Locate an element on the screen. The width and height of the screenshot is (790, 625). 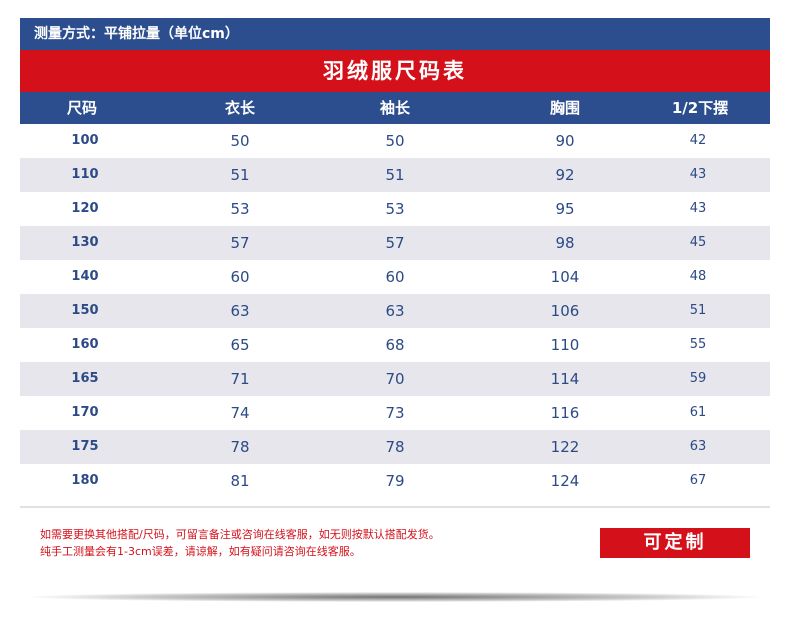
table-bottom-divider is located at coordinates (395, 507).